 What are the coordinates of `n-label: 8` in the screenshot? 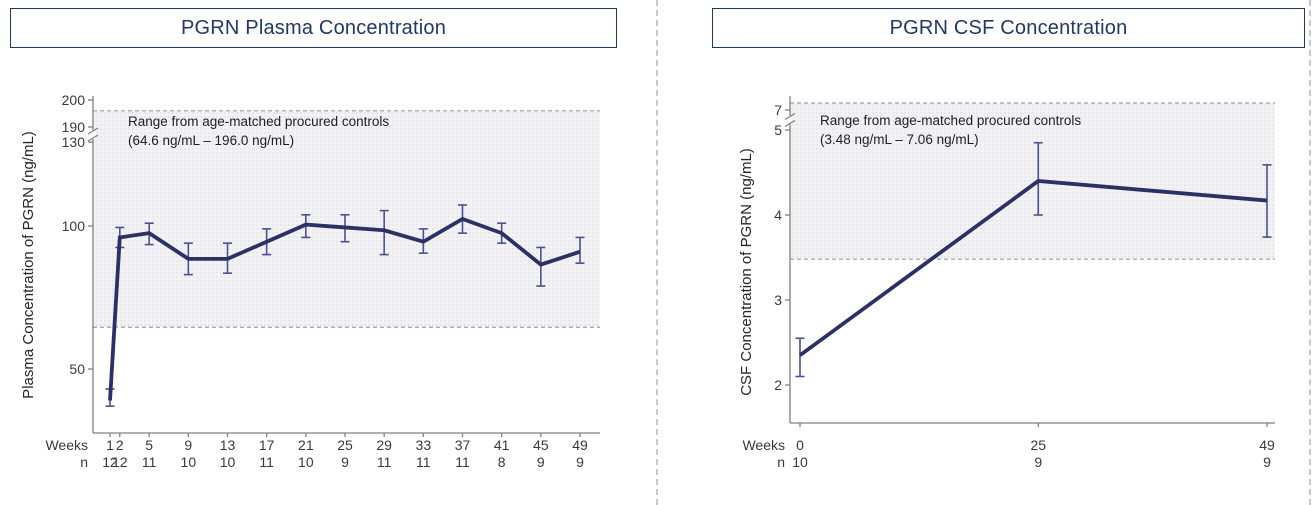 It's located at (502, 462).